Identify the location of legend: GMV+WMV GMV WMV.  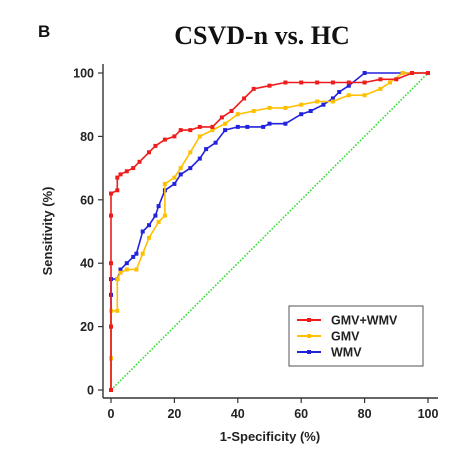
(356, 336).